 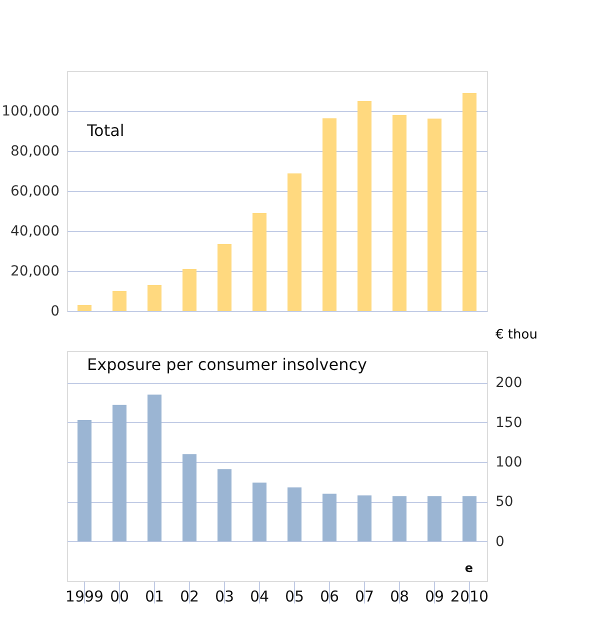 I want to click on x-tick-label: 09, so click(x=434, y=597).